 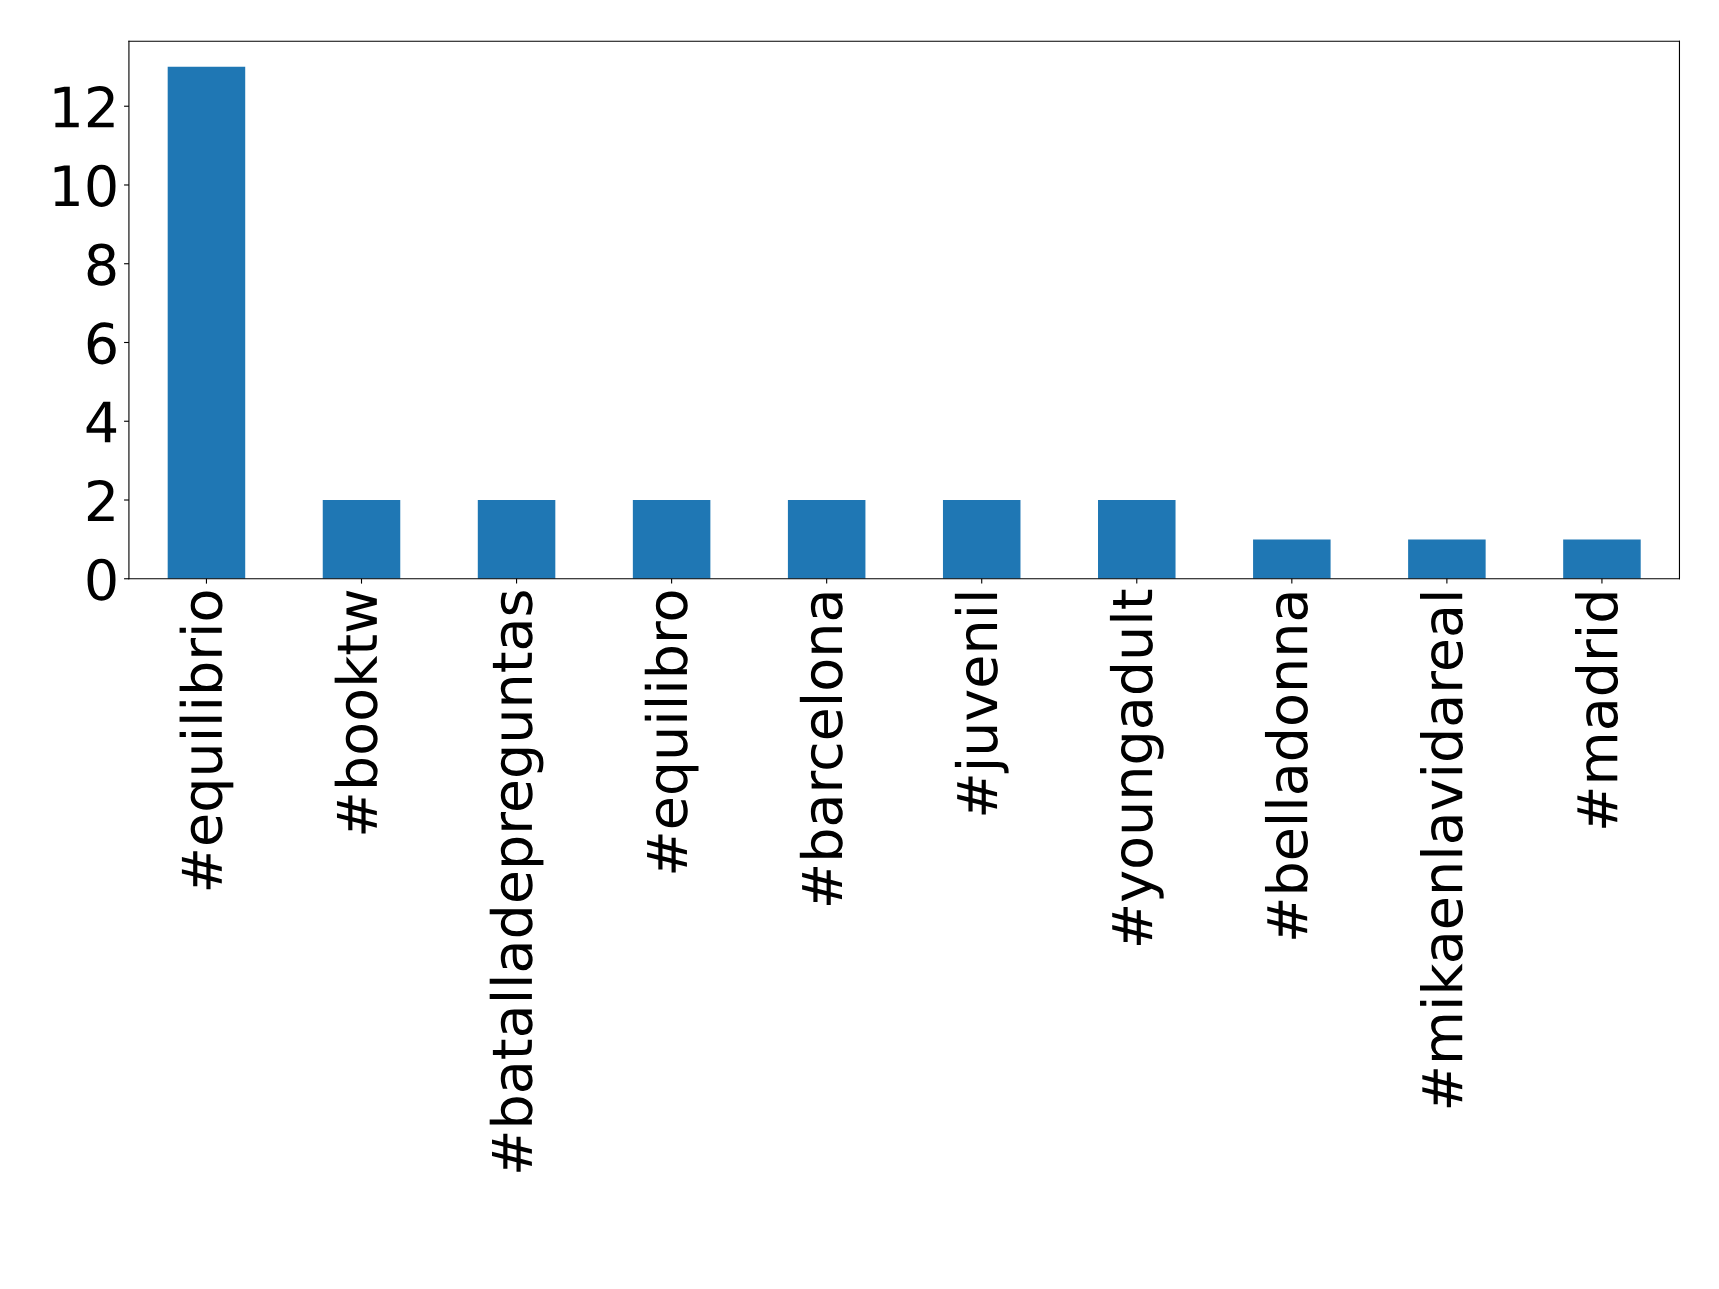 I want to click on y-tick-label: 12, so click(x=84, y=107).